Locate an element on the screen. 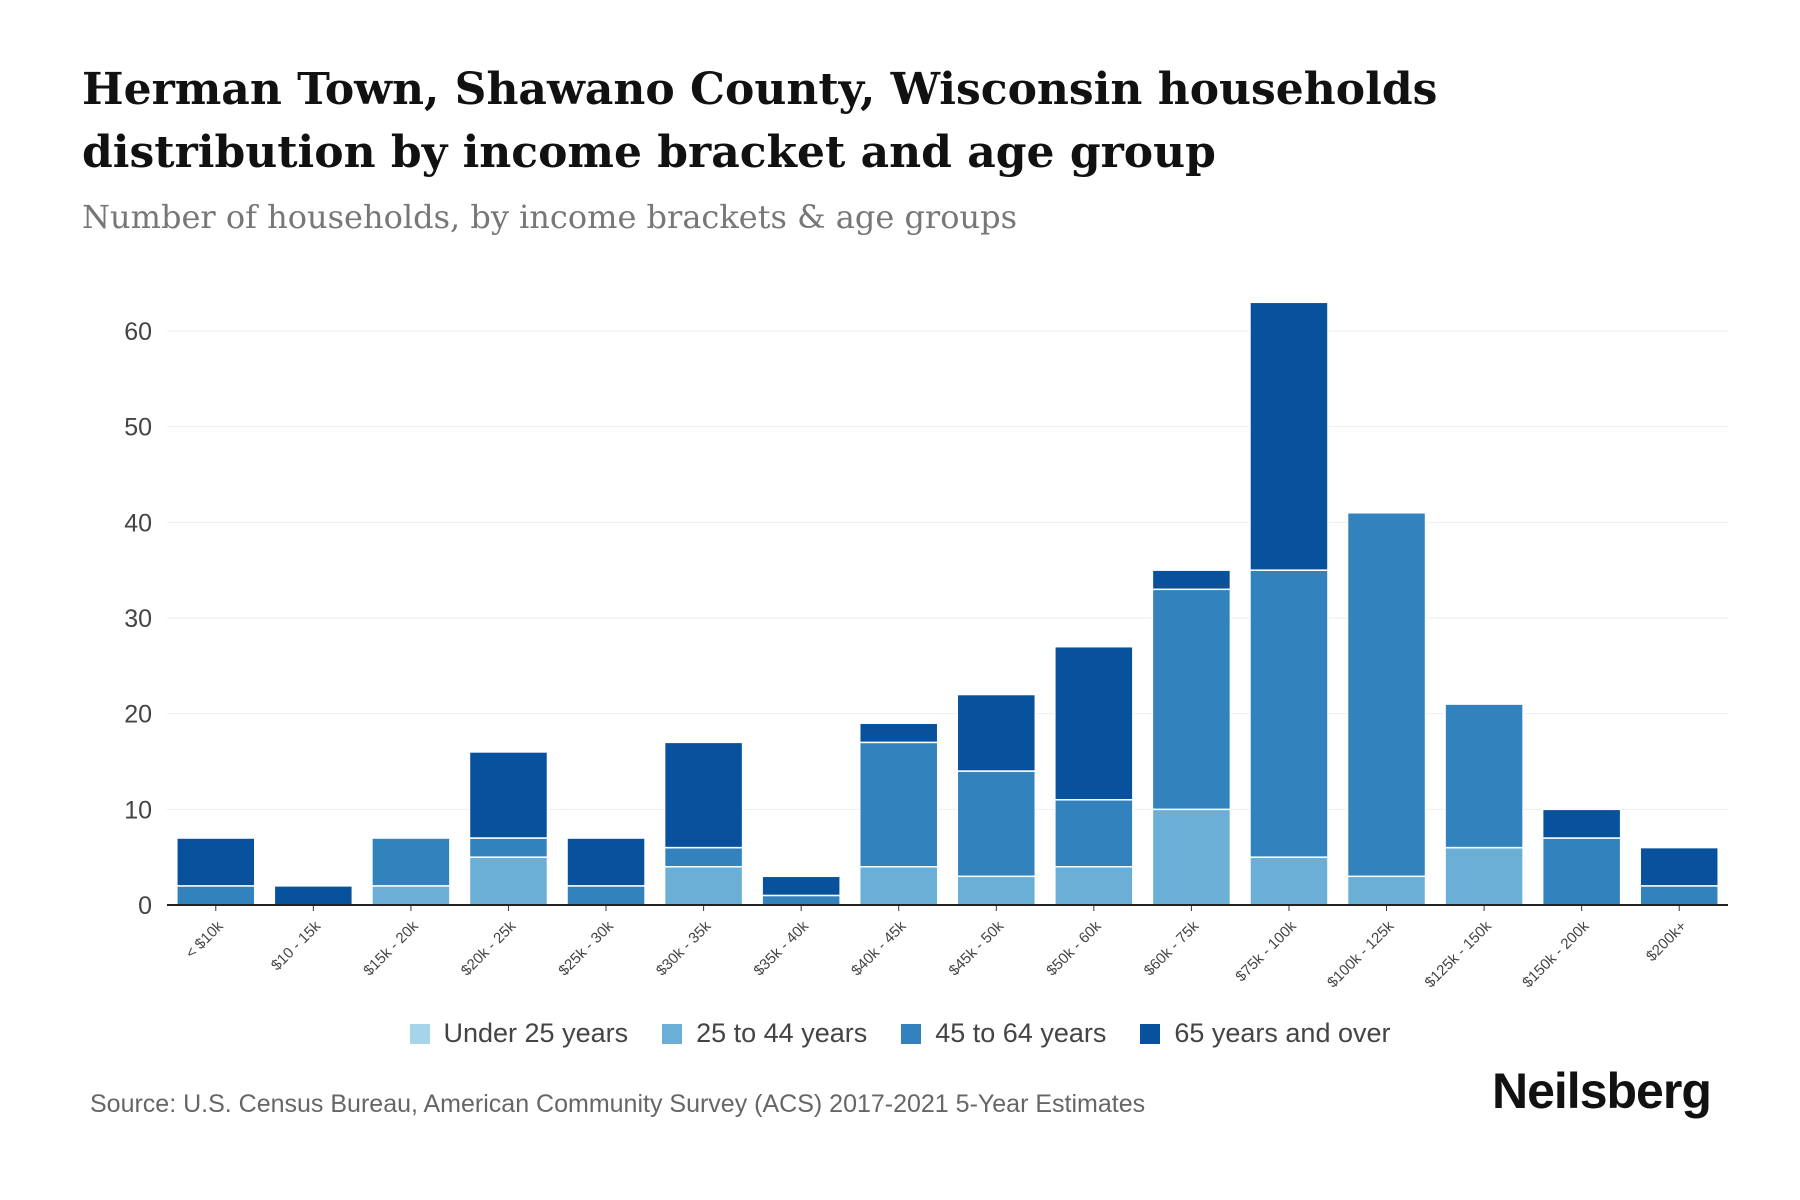 This screenshot has height=1200, width=1800. x-tick-label: $25k - 30k is located at coordinates (586, 948).